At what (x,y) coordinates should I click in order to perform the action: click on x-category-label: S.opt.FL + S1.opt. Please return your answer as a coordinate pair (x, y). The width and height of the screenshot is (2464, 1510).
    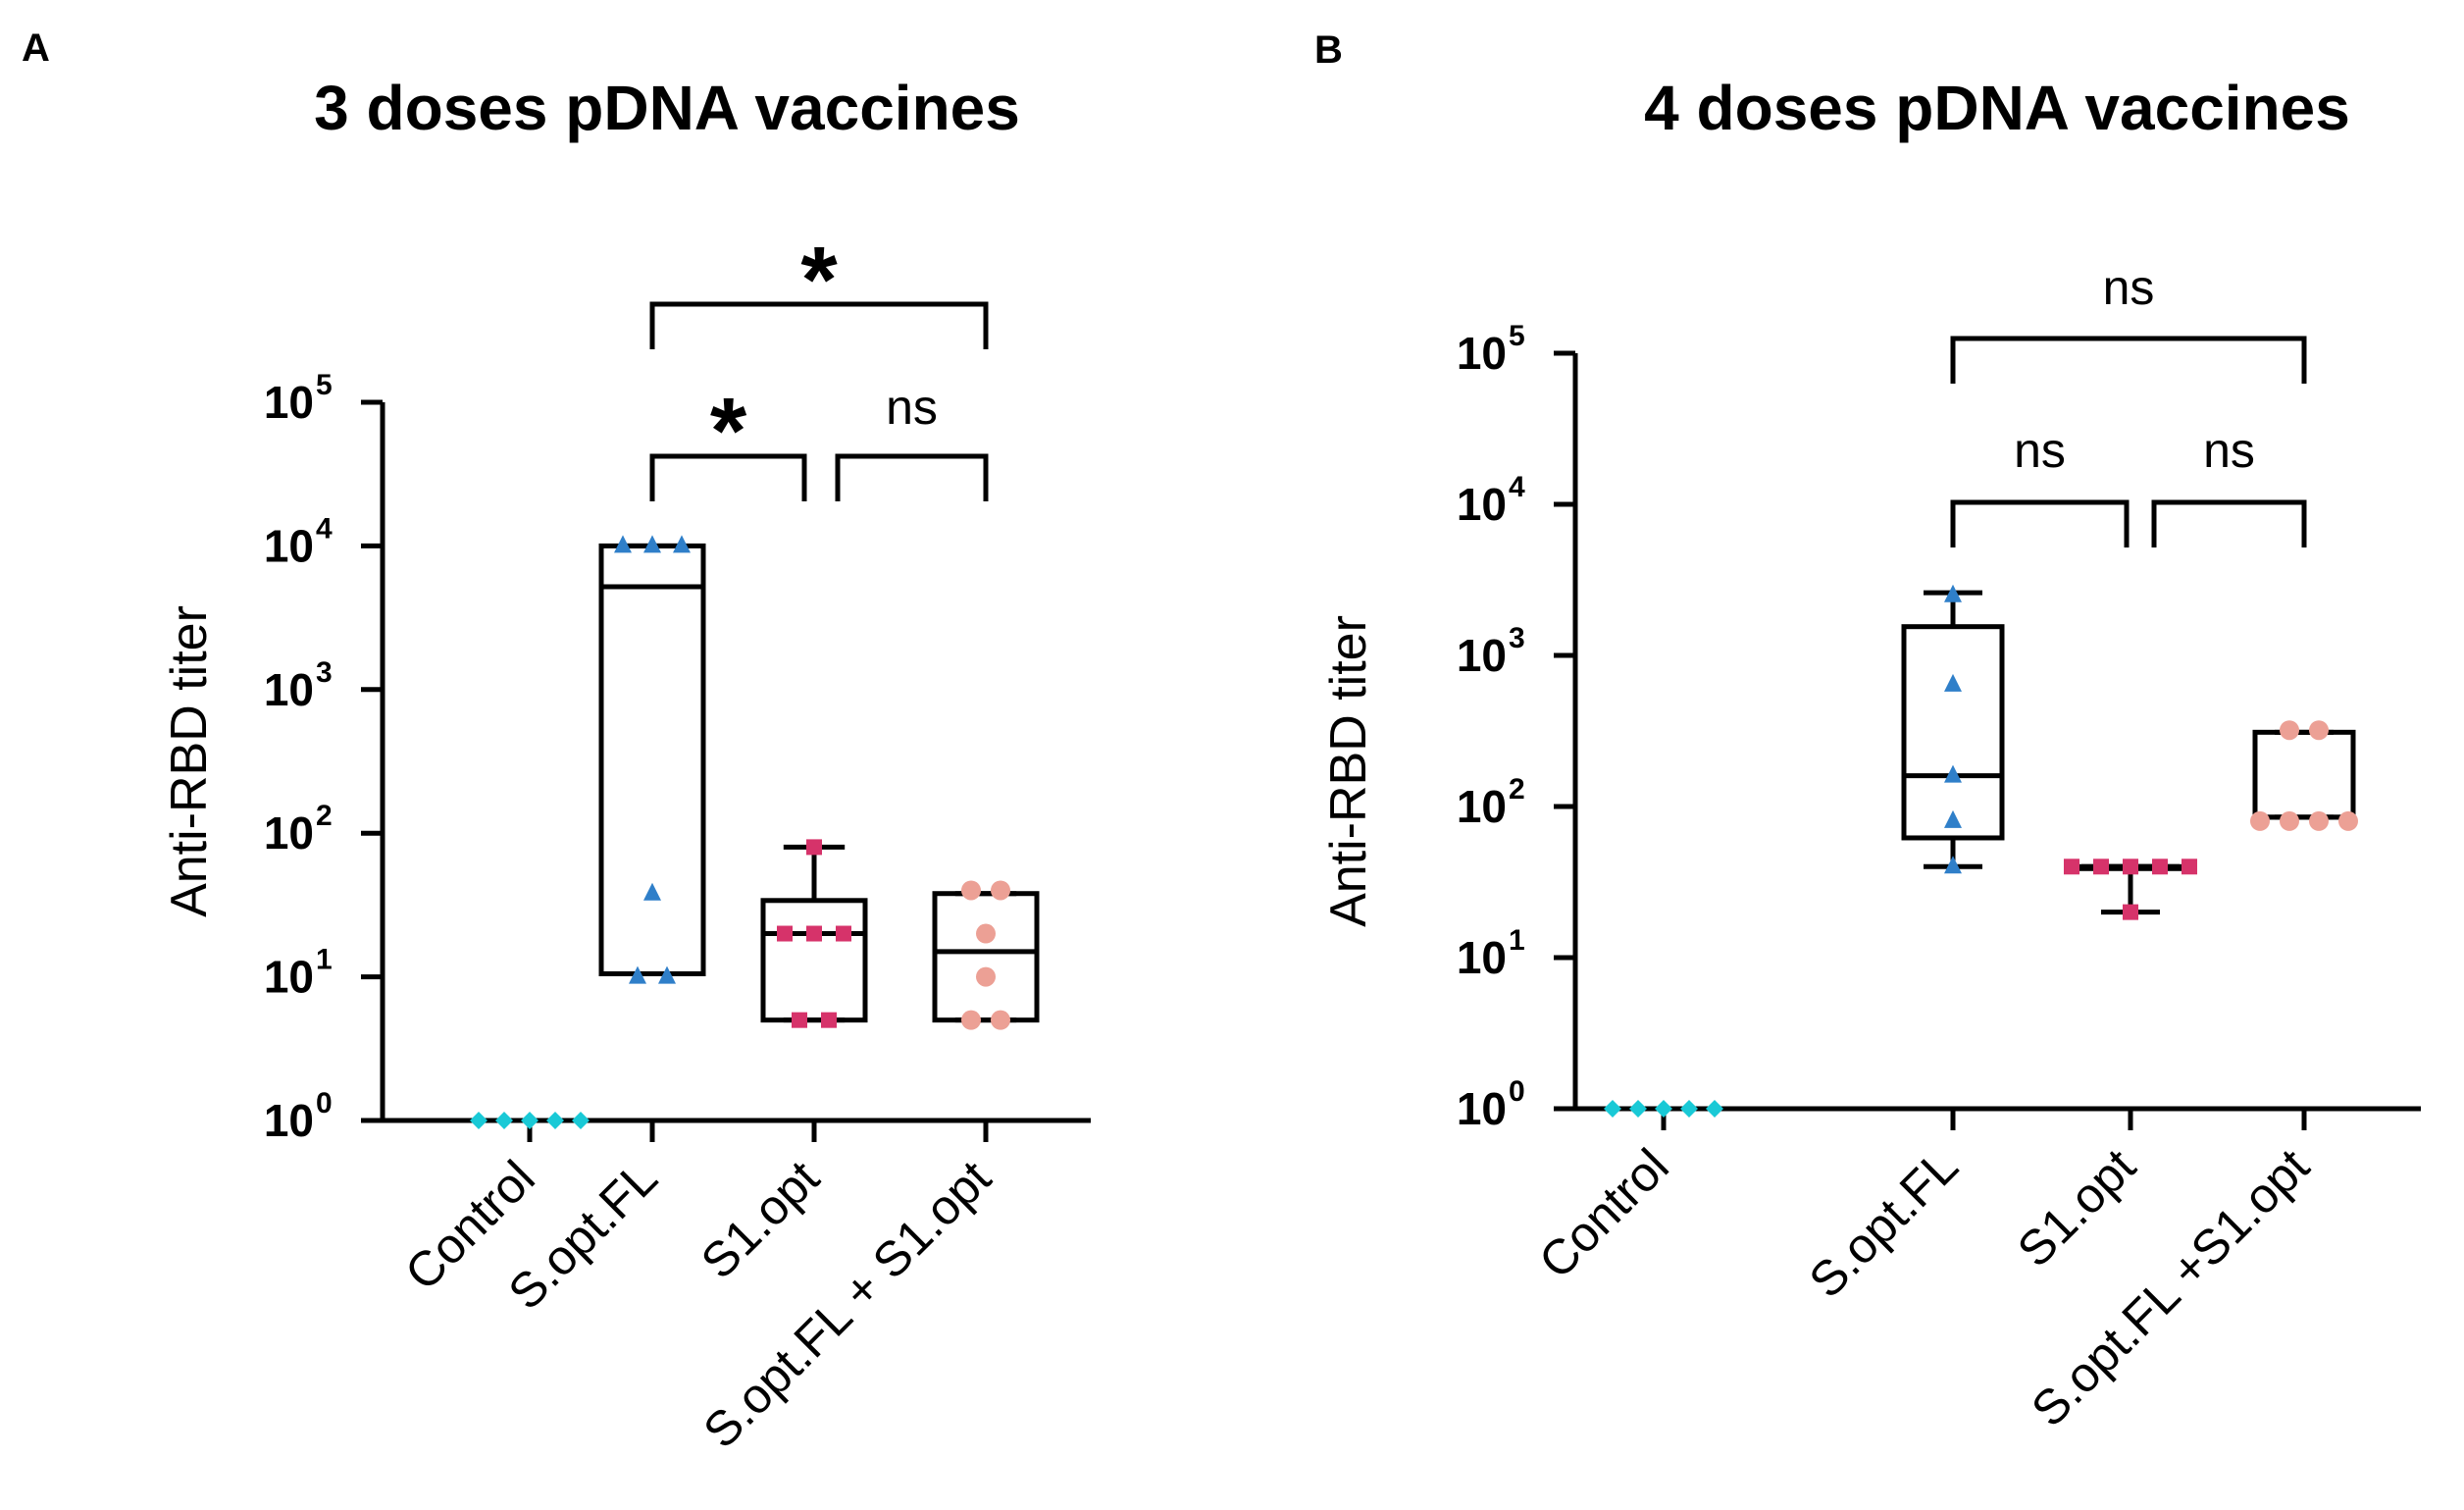
    Looking at the image, I should click on (847, 1304).